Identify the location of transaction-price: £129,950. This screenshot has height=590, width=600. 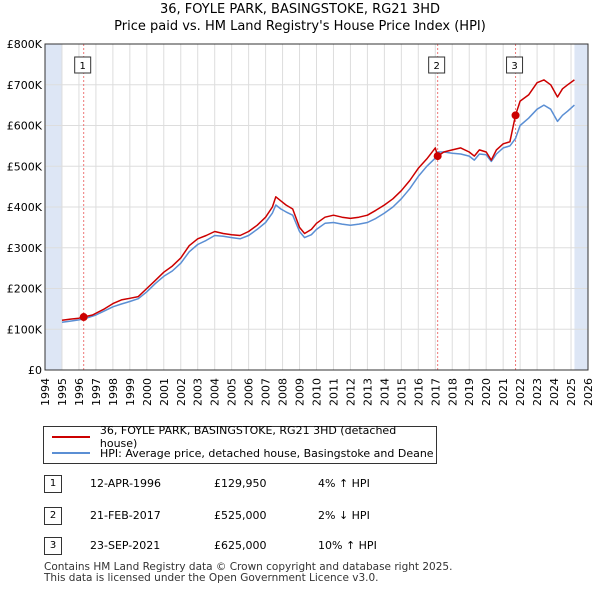
(240, 483).